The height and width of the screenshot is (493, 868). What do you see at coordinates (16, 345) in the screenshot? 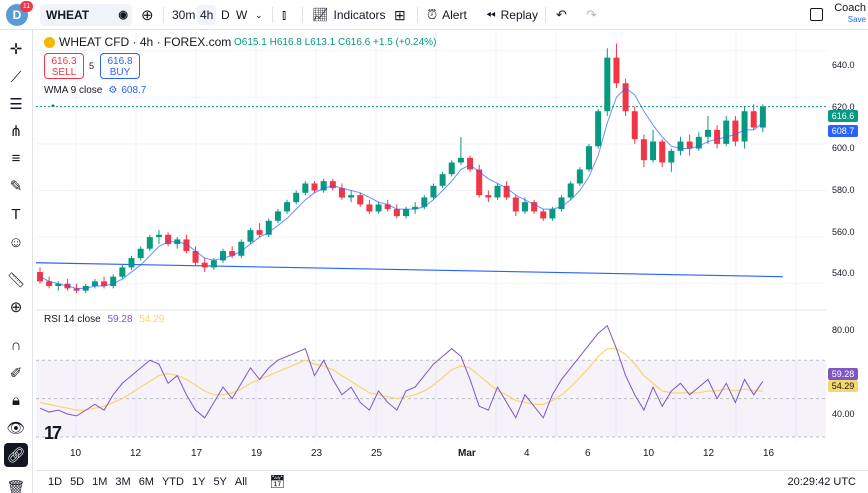
I see `magnet-icon: ∩` at bounding box center [16, 345].